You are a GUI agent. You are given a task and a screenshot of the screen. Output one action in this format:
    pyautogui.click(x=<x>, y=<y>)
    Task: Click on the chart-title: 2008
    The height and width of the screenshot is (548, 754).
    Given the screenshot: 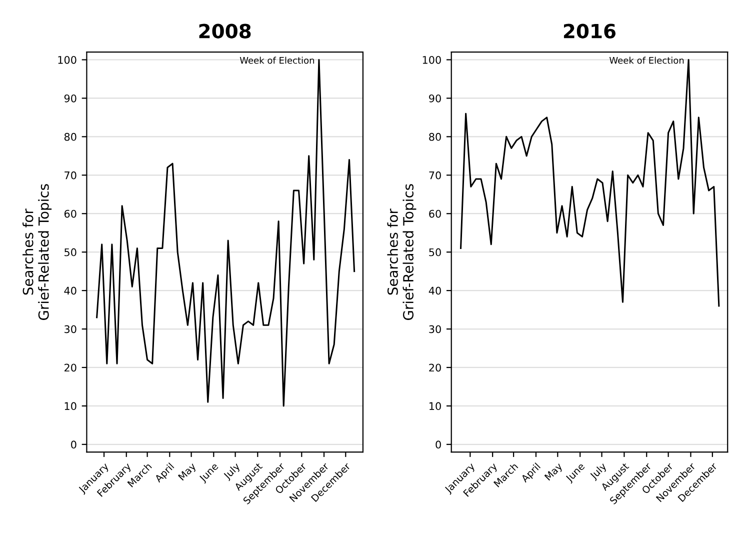 What is the action you would take?
    pyautogui.click(x=225, y=31)
    